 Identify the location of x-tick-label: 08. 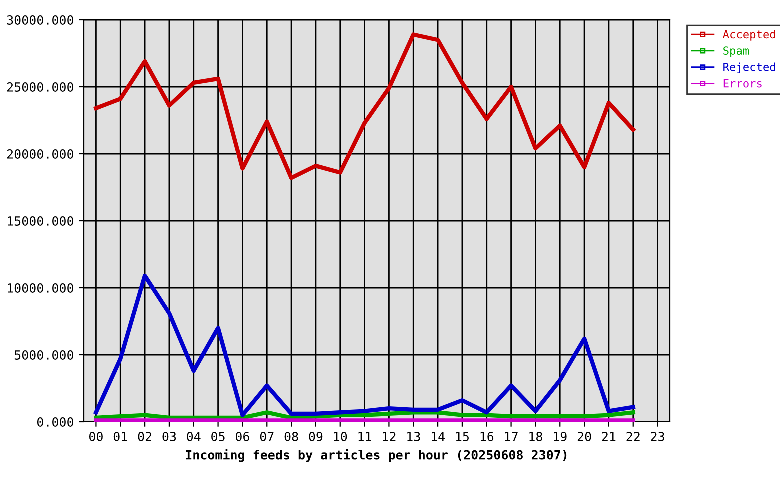
(291, 437).